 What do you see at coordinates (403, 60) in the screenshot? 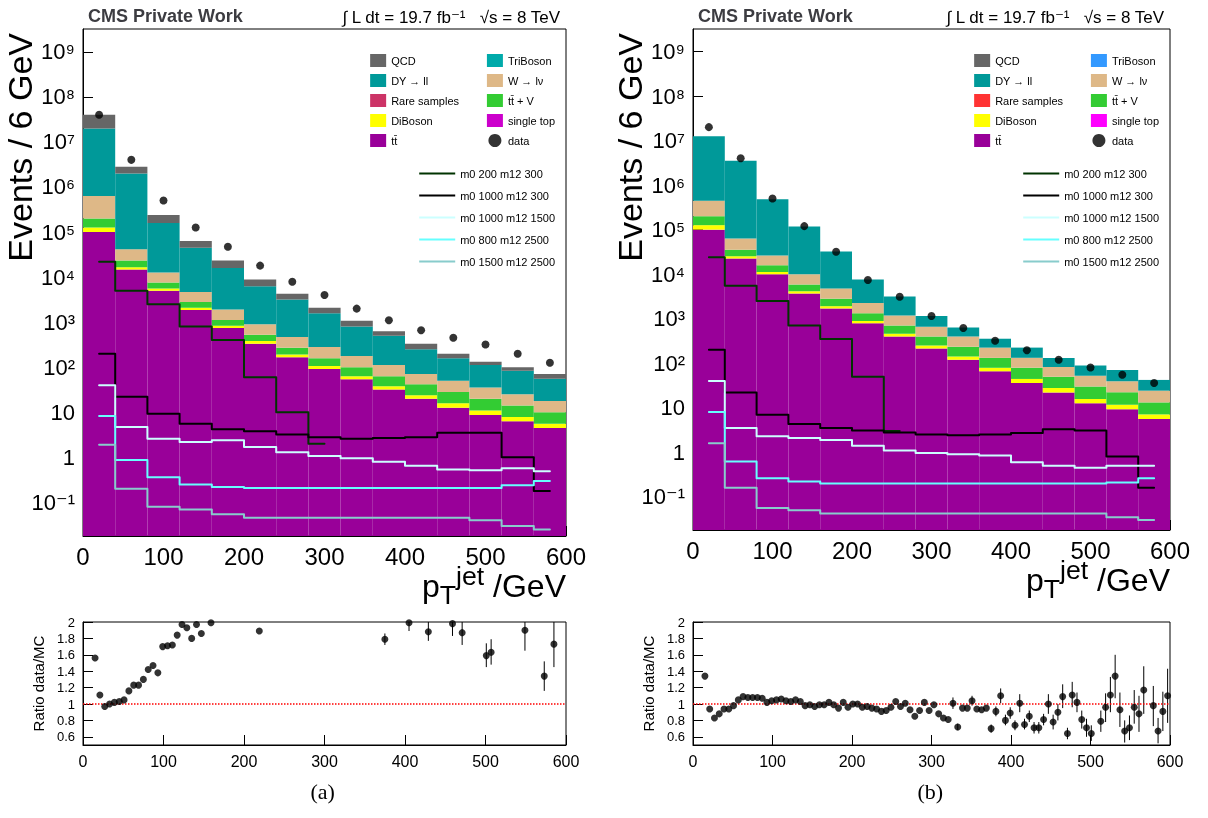
I see `legend-label: QCD` at bounding box center [403, 60].